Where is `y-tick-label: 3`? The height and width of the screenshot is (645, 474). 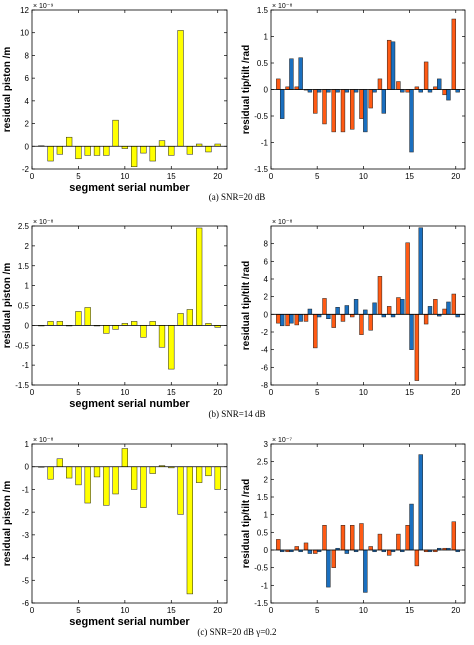
y-tick-label: 3 is located at coordinates (266, 444).